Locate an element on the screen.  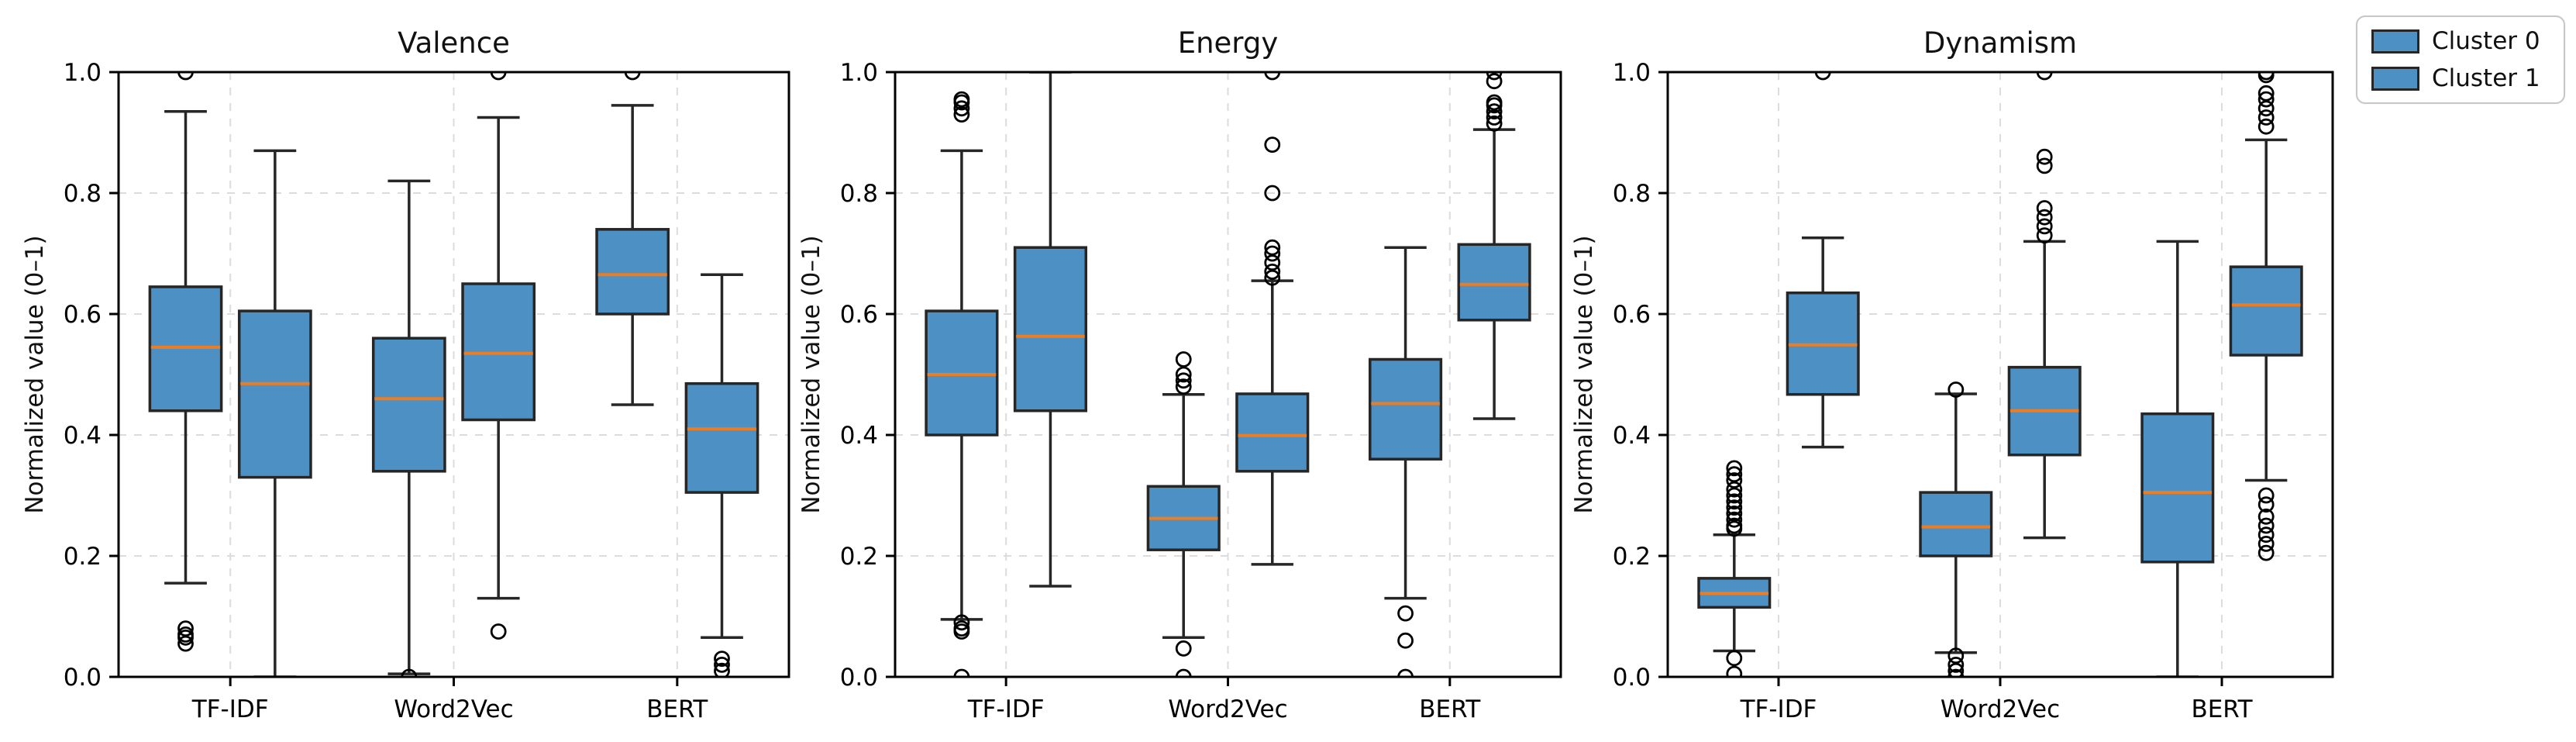
legend-item-cluster-1: Cluster 1 is located at coordinates (2460, 78).